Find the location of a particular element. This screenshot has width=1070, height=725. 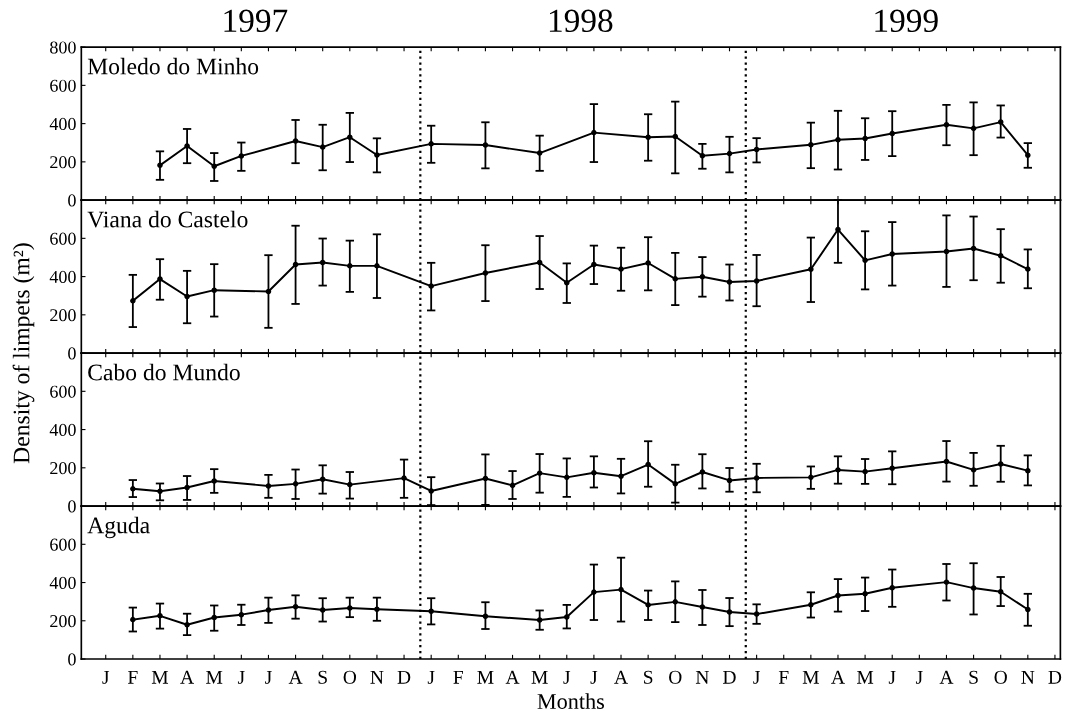

x-axis-title: Months is located at coordinates (570, 701).